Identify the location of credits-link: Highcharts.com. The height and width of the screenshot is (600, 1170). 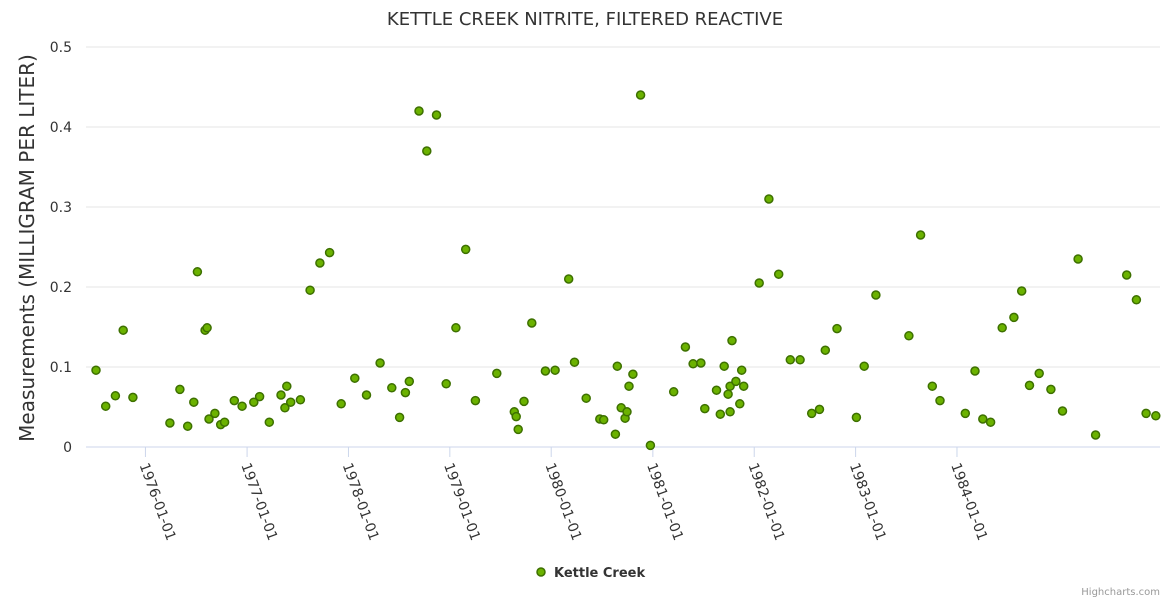
(1120, 592).